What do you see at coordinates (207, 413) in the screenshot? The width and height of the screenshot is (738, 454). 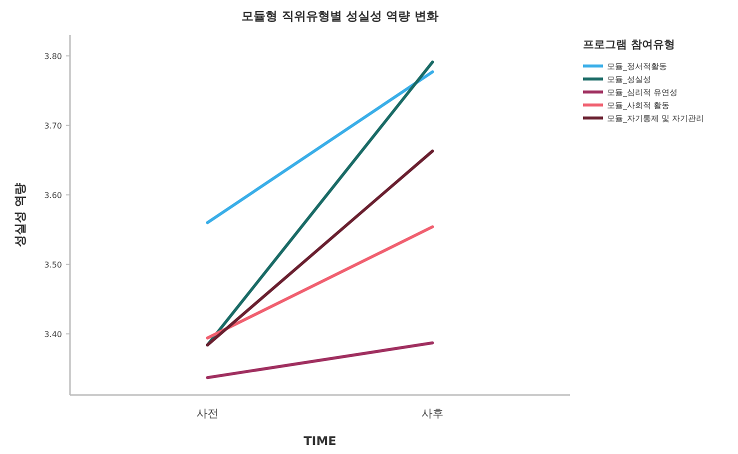 I see `x-tick-label: 사전` at bounding box center [207, 413].